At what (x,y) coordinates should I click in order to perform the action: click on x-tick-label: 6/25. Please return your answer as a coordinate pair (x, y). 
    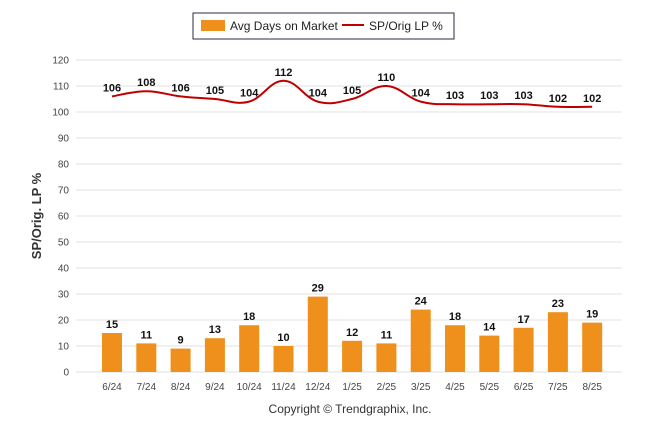
    Looking at the image, I should click on (524, 387).